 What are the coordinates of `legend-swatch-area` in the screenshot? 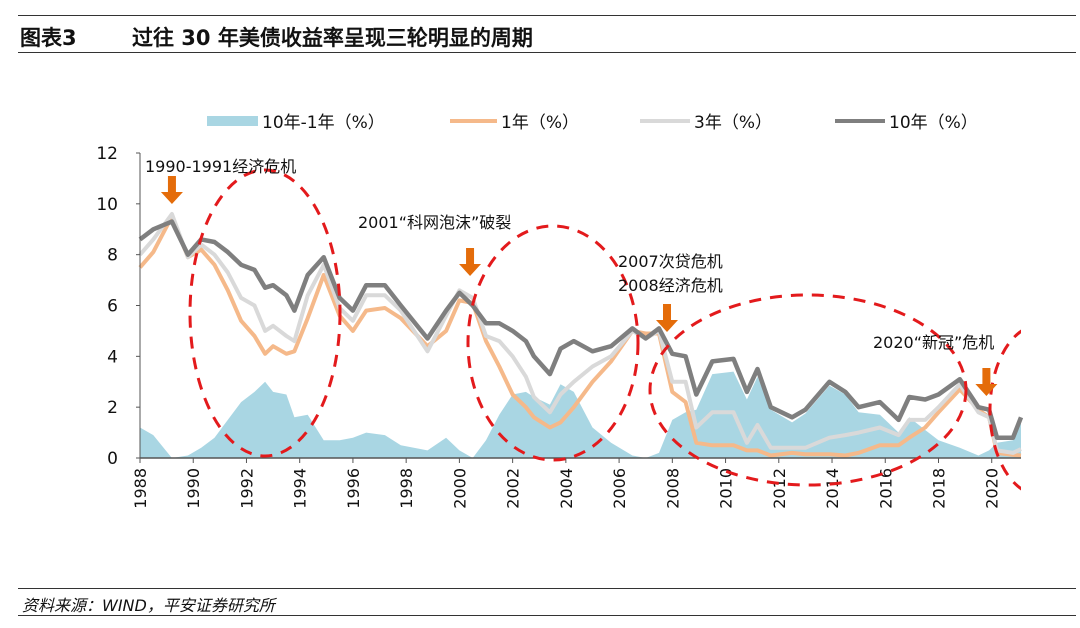 It's located at (232, 121).